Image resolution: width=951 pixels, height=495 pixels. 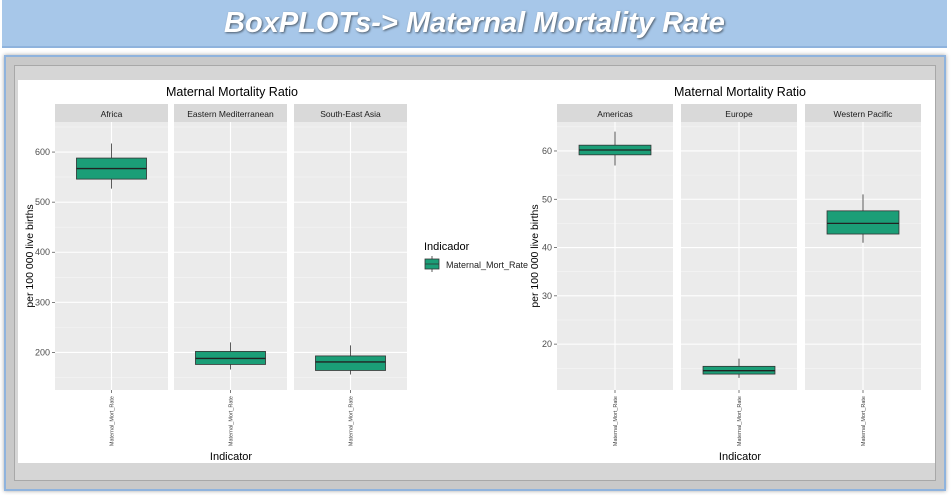 I want to click on facet-label: Europe, so click(x=739, y=114).